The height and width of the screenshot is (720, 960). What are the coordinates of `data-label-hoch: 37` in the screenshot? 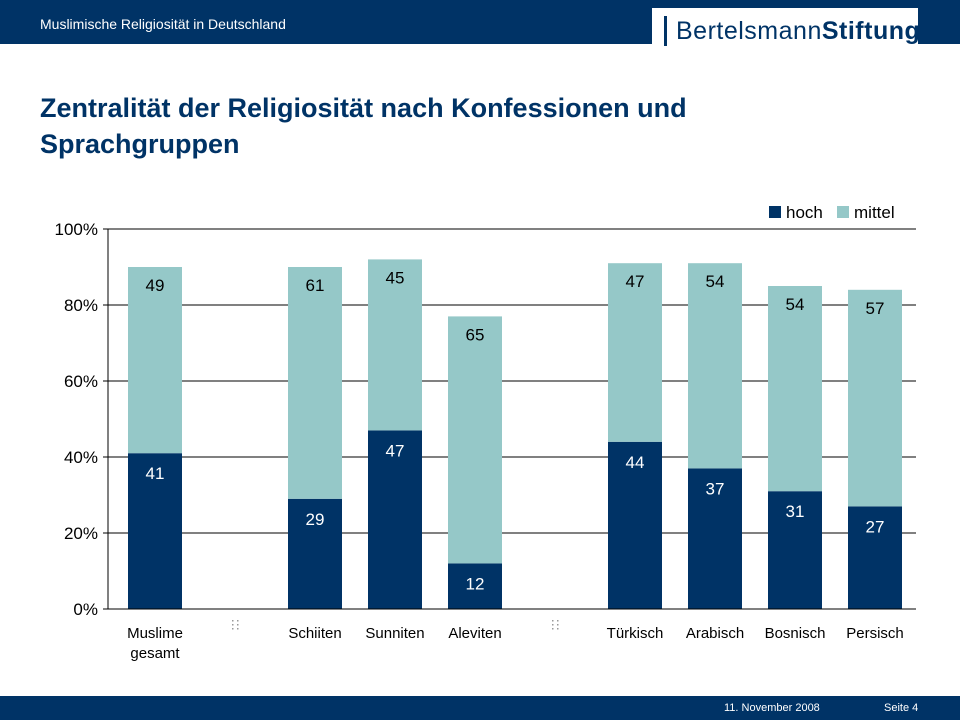 It's located at (715, 488).